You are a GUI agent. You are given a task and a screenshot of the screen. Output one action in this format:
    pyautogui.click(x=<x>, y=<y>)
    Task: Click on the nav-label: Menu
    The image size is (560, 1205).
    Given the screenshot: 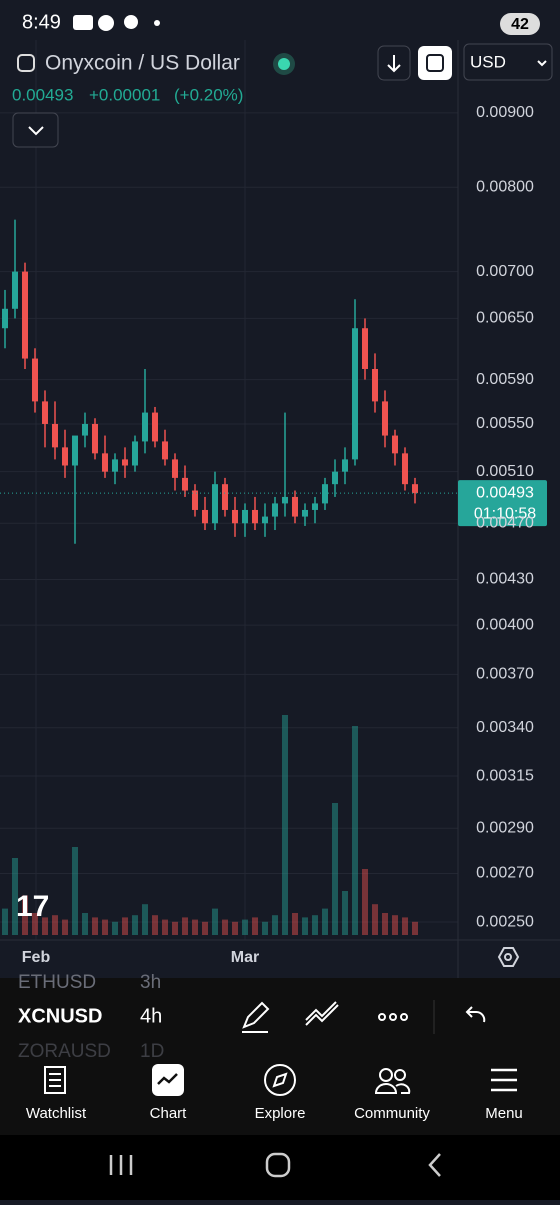 What is the action you would take?
    pyautogui.click(x=504, y=1113)
    